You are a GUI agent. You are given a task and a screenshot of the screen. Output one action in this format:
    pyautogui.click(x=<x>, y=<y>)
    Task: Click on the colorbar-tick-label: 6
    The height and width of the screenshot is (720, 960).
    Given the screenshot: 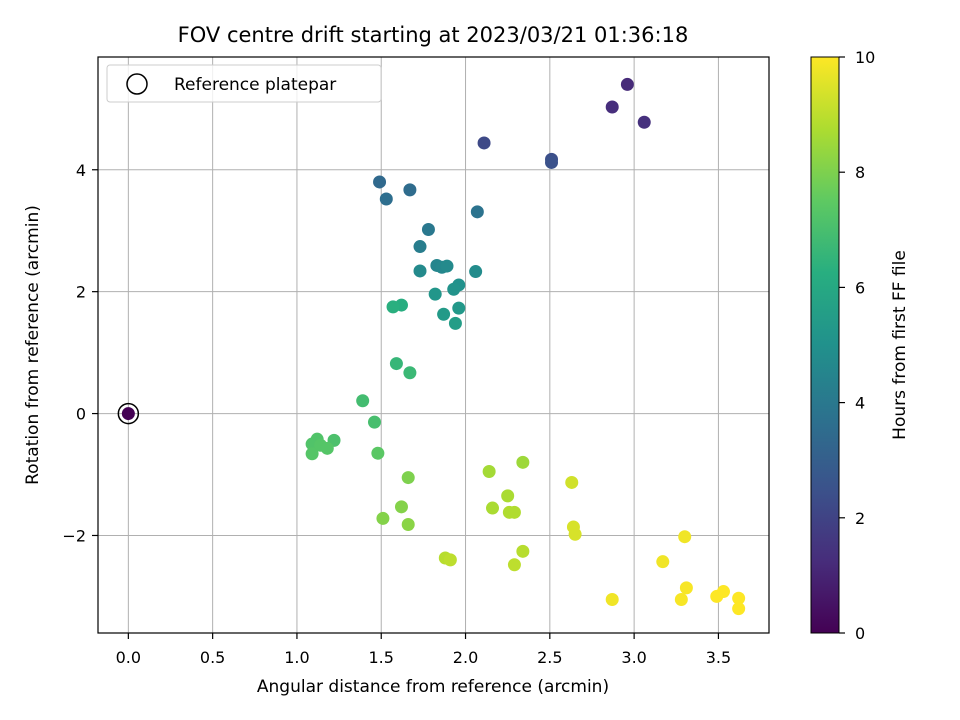 What is the action you would take?
    pyautogui.click(x=860, y=287)
    